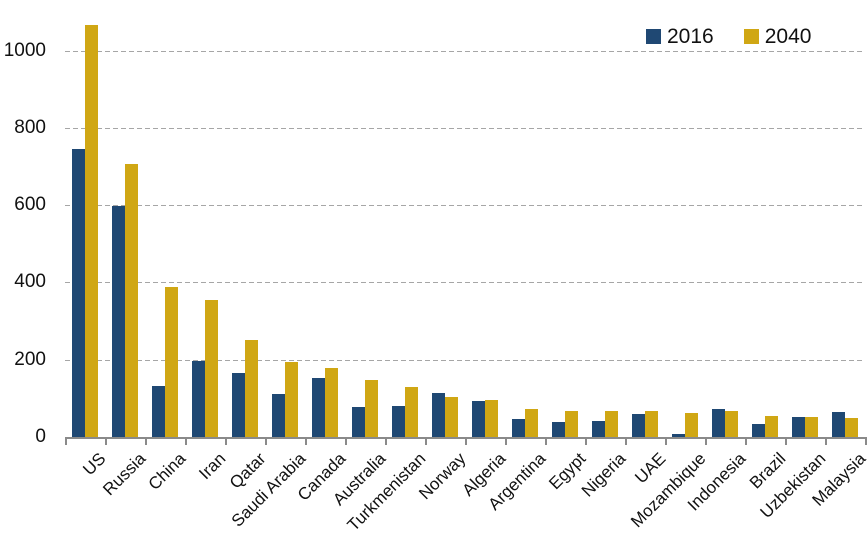 This screenshot has height=557, width=867. Describe the element at coordinates (718, 423) in the screenshot. I see `bar-2016-Indonesia` at that location.